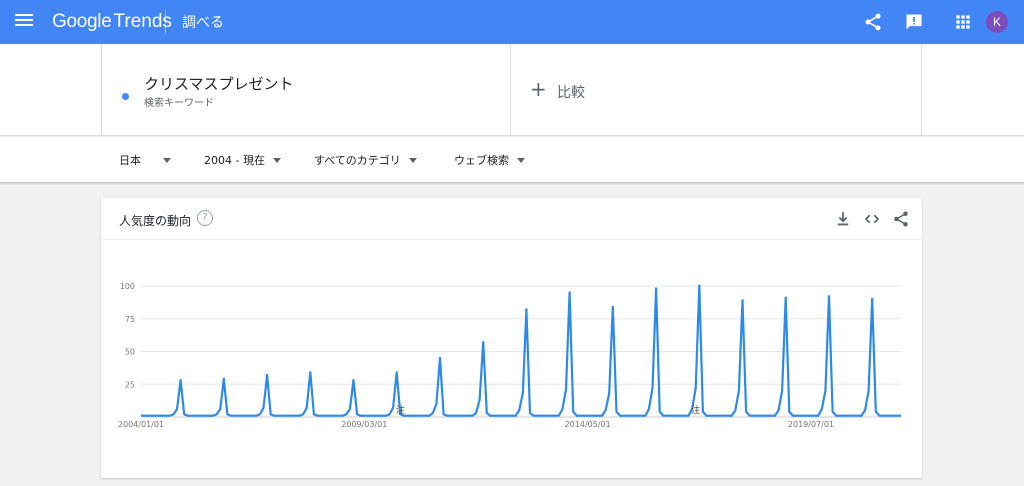 This screenshot has width=1024, height=486. I want to click on term-color-dot, so click(125, 96).